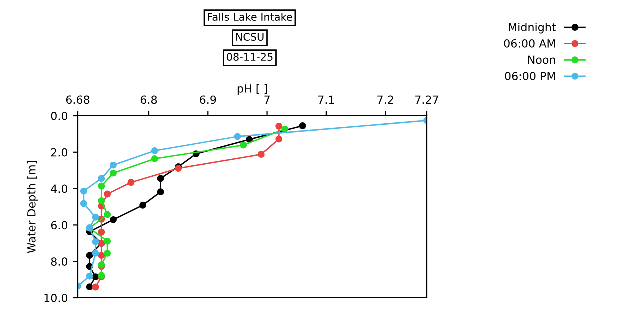 The height and width of the screenshot is (324, 620). What do you see at coordinates (59, 189) in the screenshot?
I see `y-tick-label: 4.0` at bounding box center [59, 189].